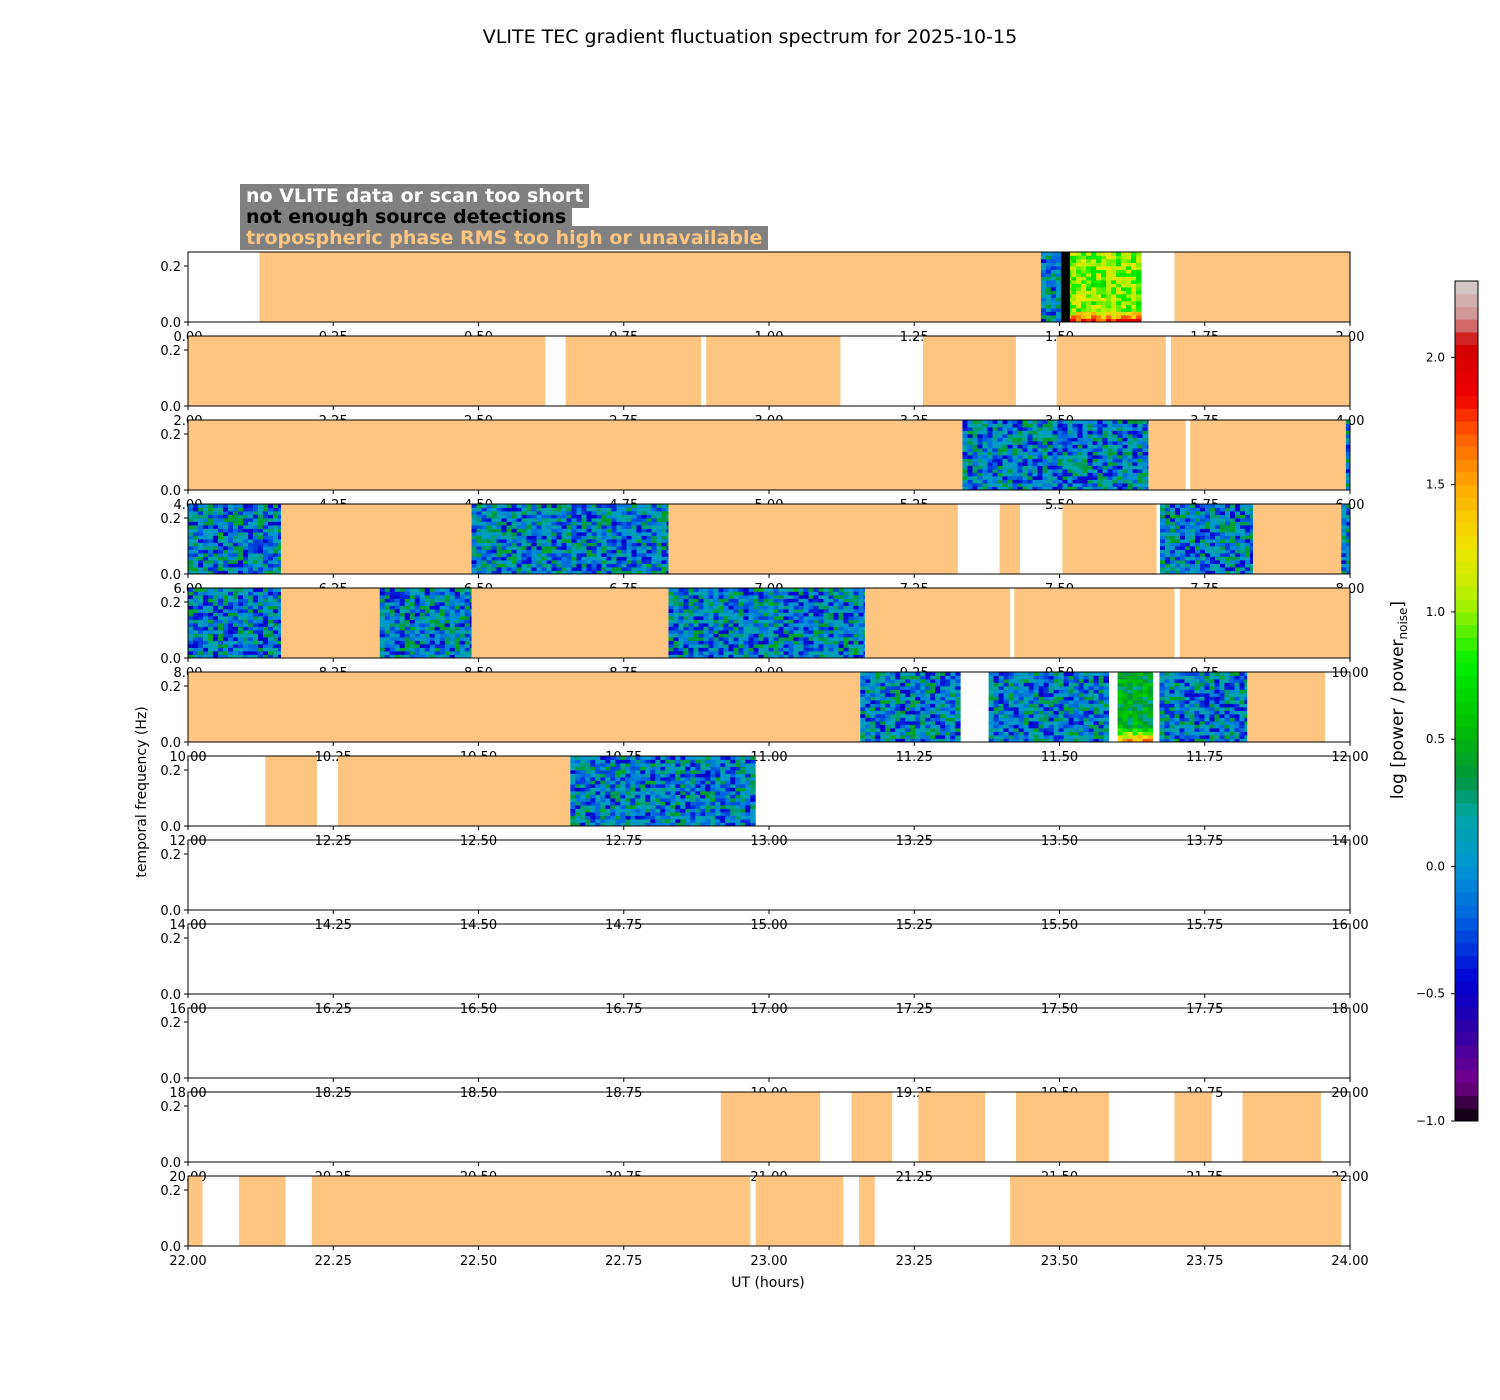 This screenshot has width=1500, height=1400. I want to click on x-tick-label: 17.25, so click(914, 1009).